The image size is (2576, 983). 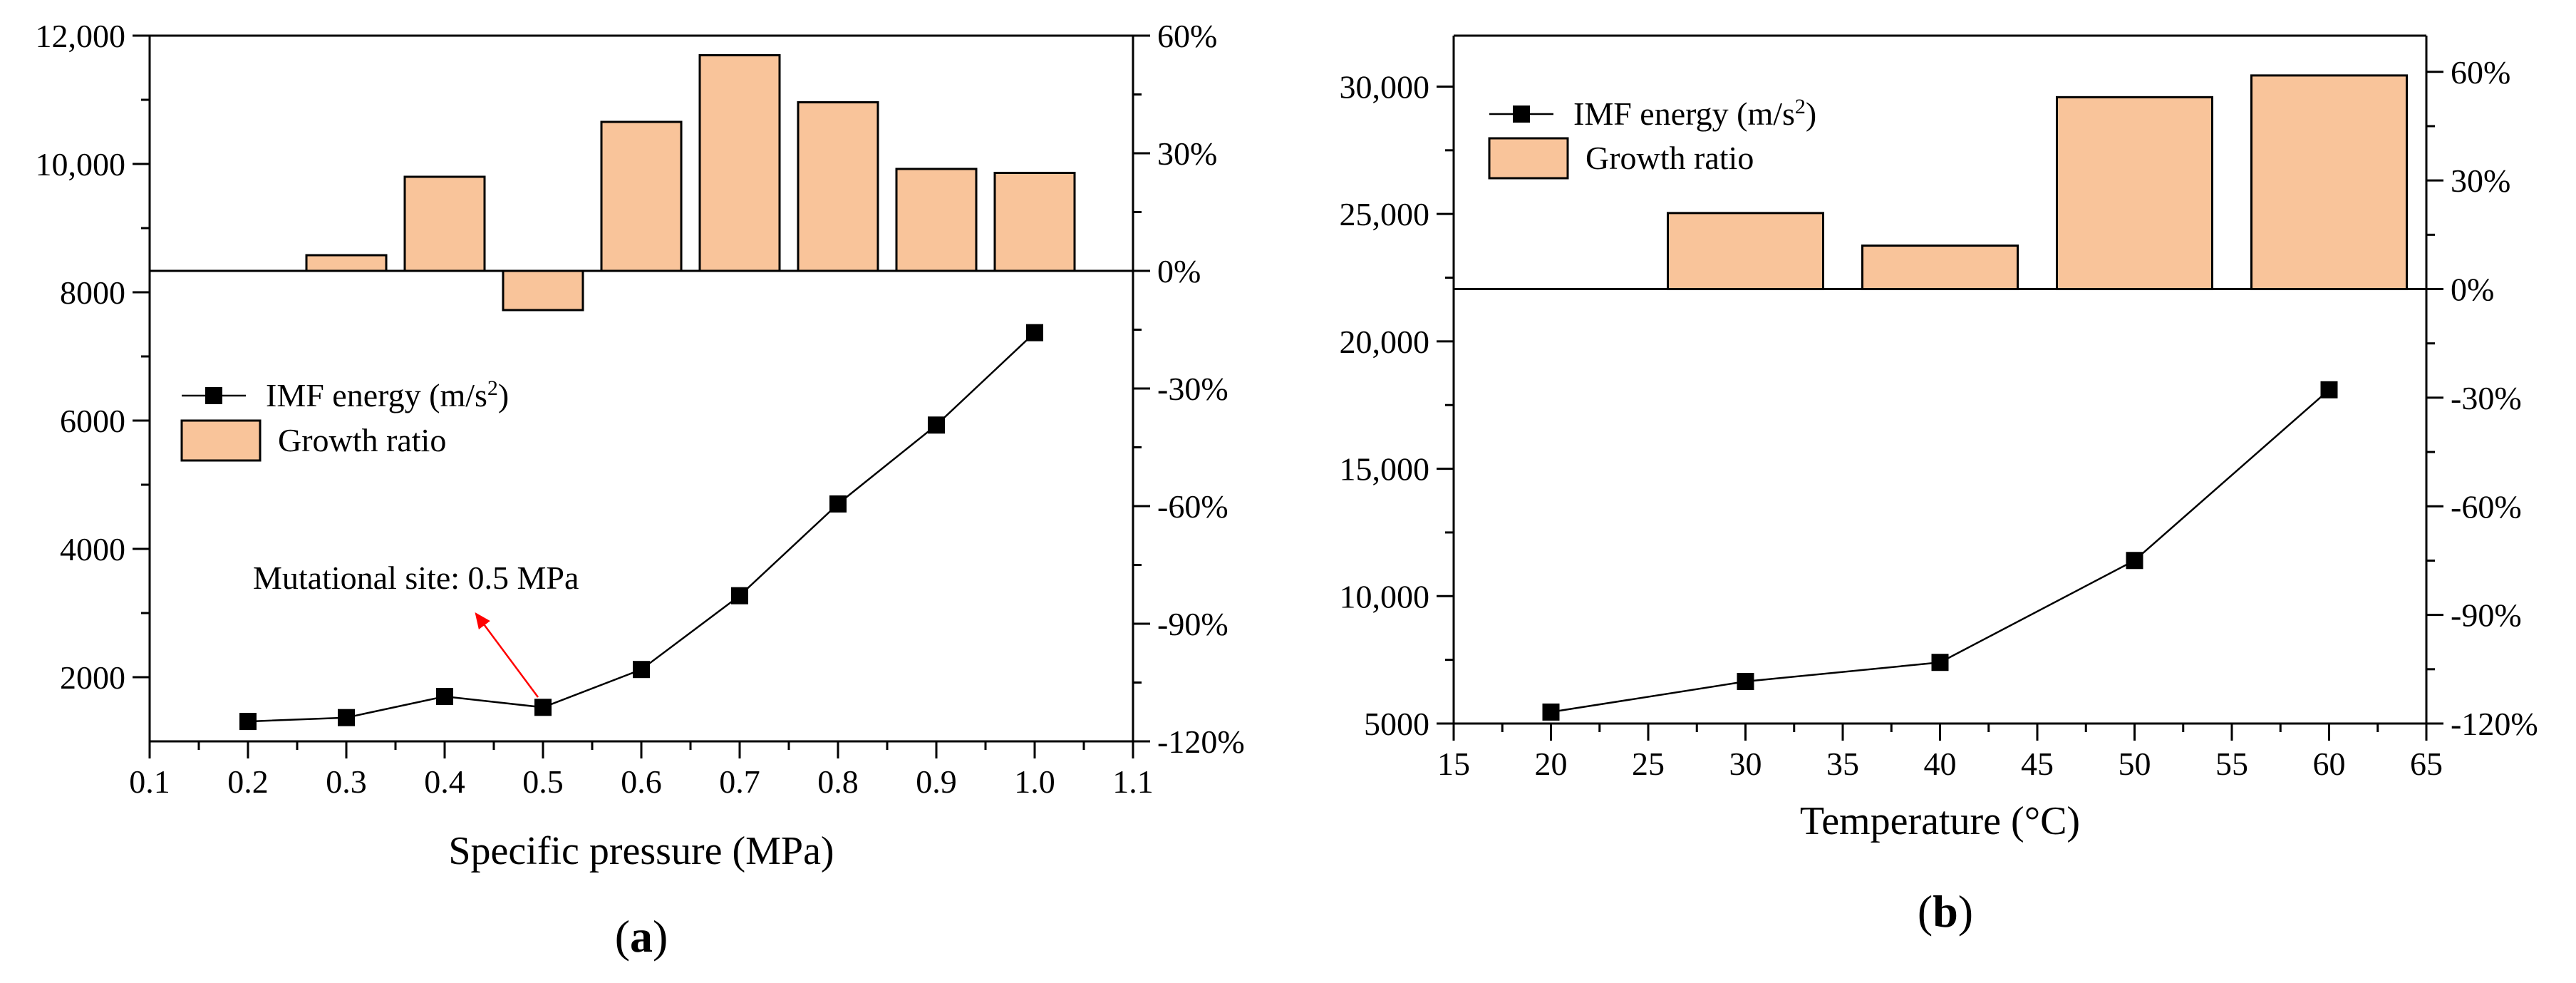 What do you see at coordinates (543, 782) in the screenshot?
I see `x-tick-label: 0.5` at bounding box center [543, 782].